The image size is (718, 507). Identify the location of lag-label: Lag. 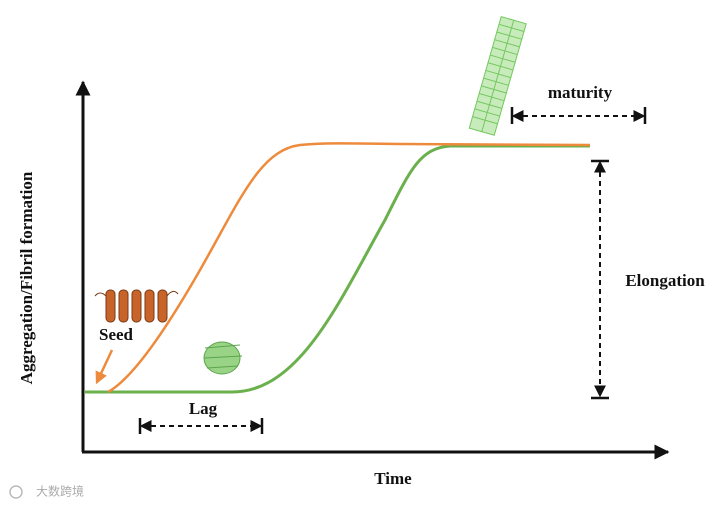
(203, 408).